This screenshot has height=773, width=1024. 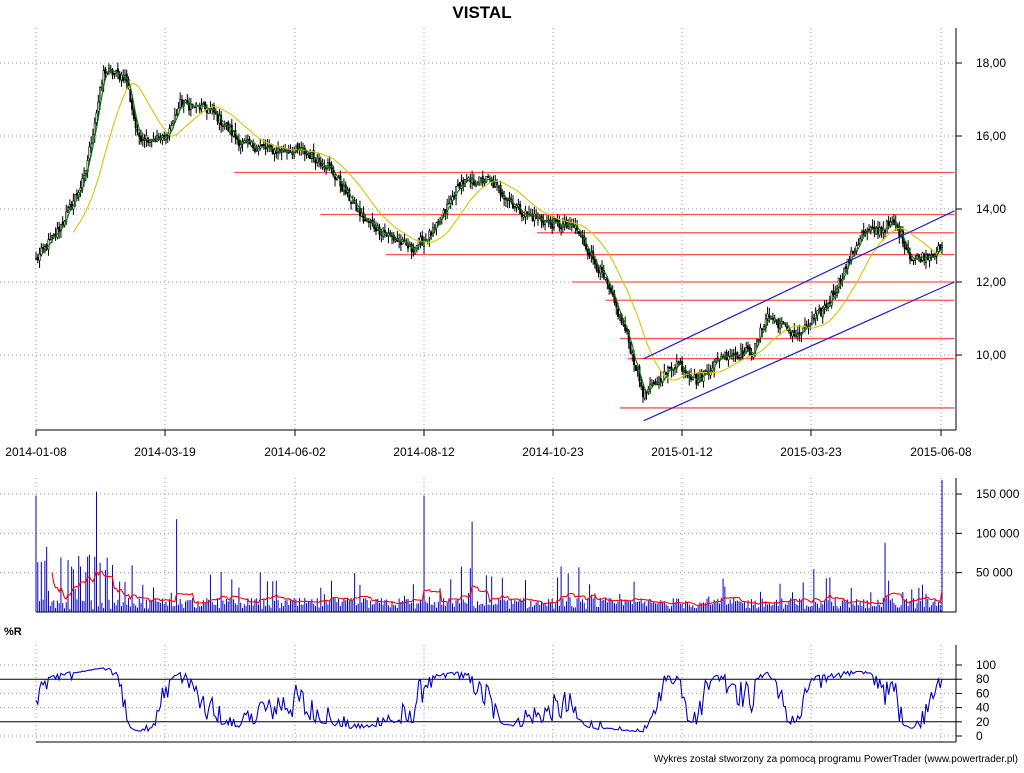 What do you see at coordinates (424, 452) in the screenshot?
I see `price-x-tick-label: 2014-08-12` at bounding box center [424, 452].